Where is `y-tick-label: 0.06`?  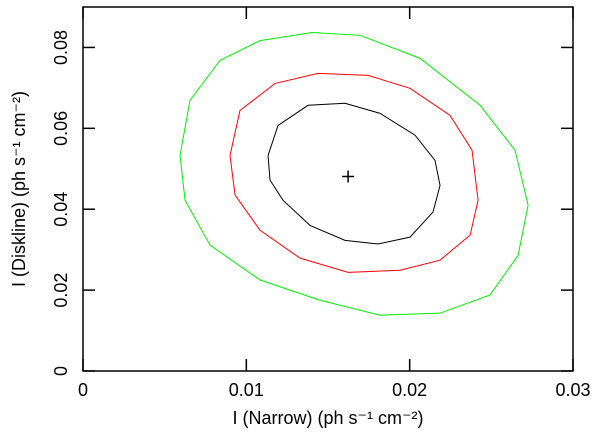 y-tick-label: 0.06 is located at coordinates (61, 128).